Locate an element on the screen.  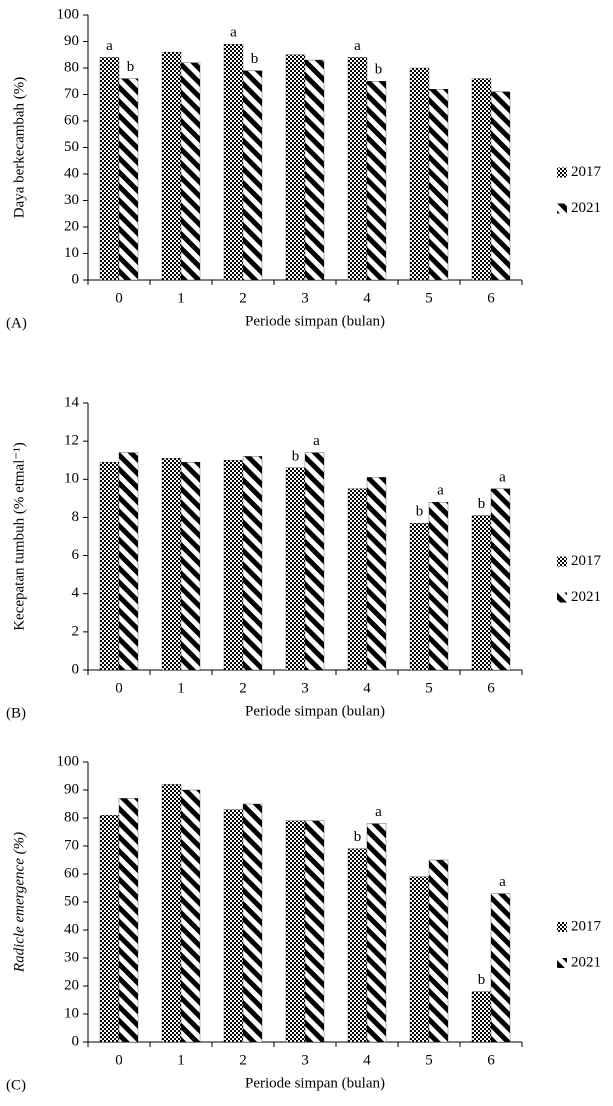
y-tick-label: 6 is located at coordinates (76, 555).